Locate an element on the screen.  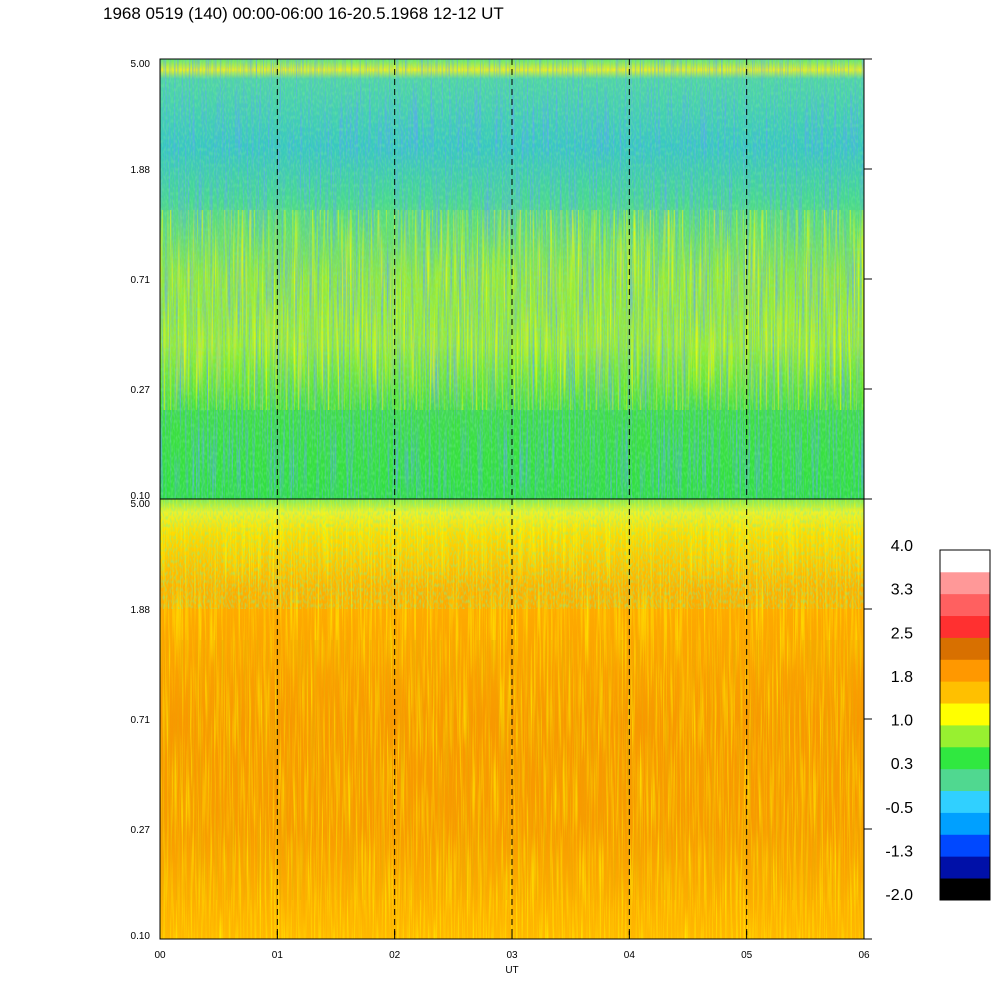
upper-ytick-label: 0.10 is located at coordinates (141, 496).